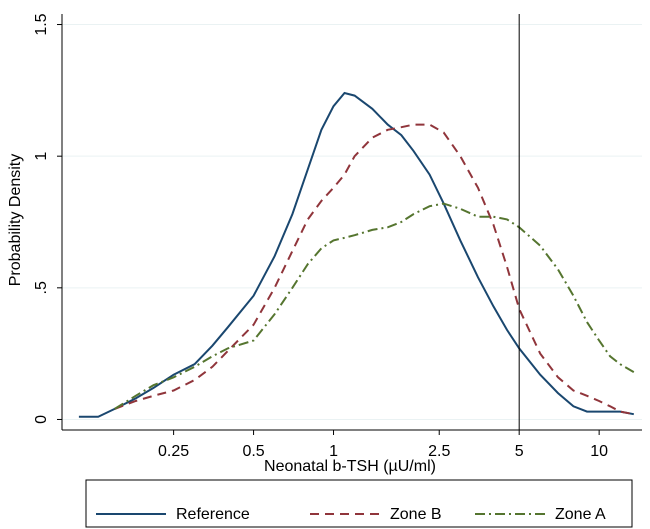 This screenshot has width=650, height=529. What do you see at coordinates (41, 419) in the screenshot?
I see `y-tick-label: 0` at bounding box center [41, 419].